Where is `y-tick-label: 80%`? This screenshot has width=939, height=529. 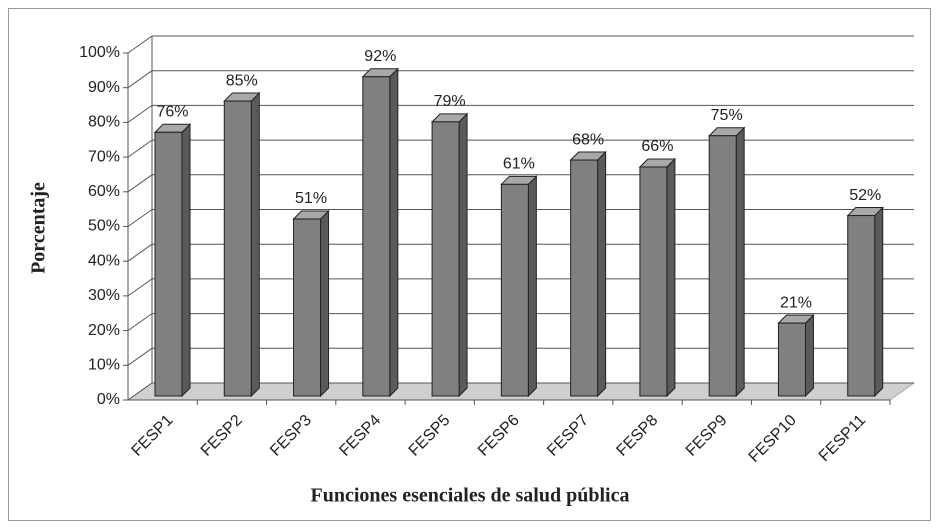 y-tick-label: 80% is located at coordinates (104, 122).